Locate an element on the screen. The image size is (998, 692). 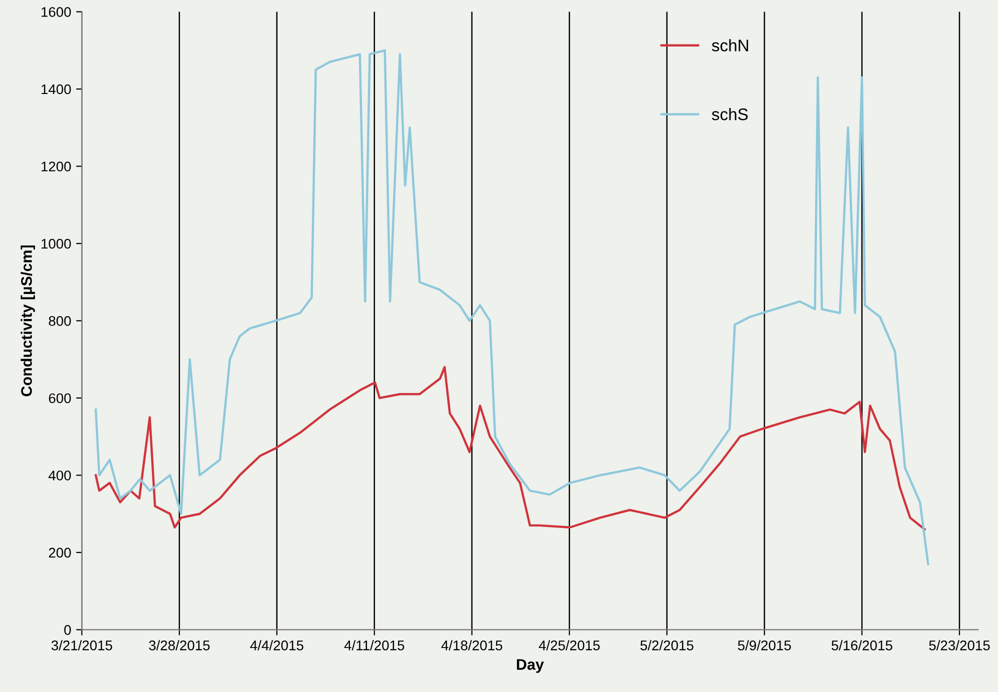
x-tick-label: 3/28/2015 is located at coordinates (179, 645).